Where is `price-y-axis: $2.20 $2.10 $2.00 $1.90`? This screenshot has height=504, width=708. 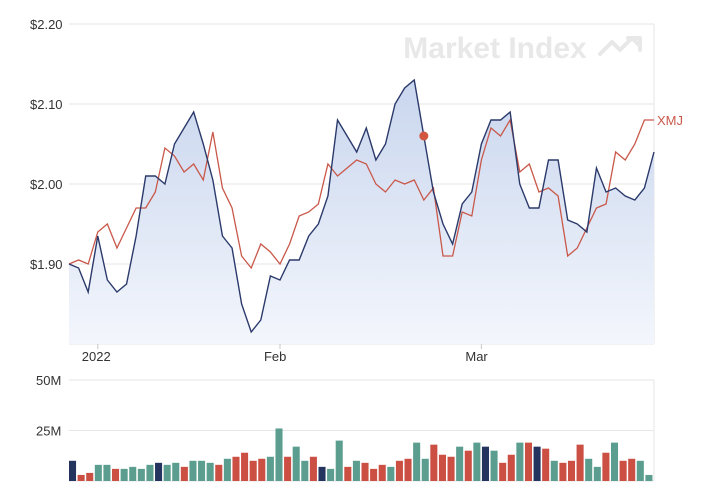
price-y-axis: $2.20 $2.10 $2.00 $1.90 is located at coordinates (46, 144).